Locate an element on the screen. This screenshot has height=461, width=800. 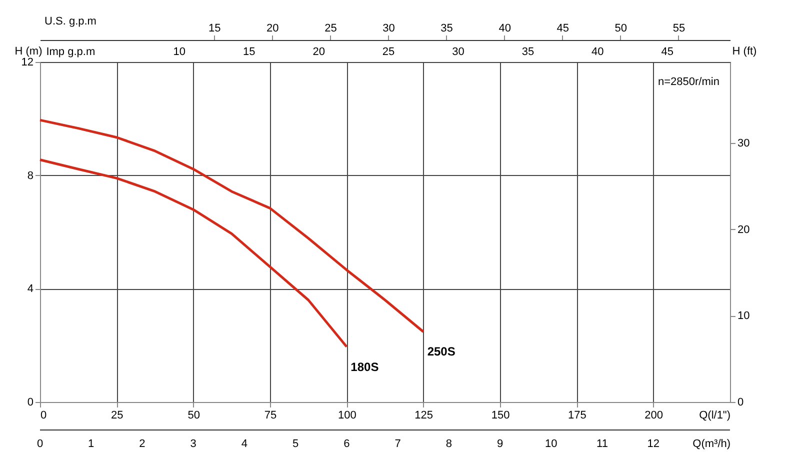
x-tick-label: 75 is located at coordinates (270, 416).